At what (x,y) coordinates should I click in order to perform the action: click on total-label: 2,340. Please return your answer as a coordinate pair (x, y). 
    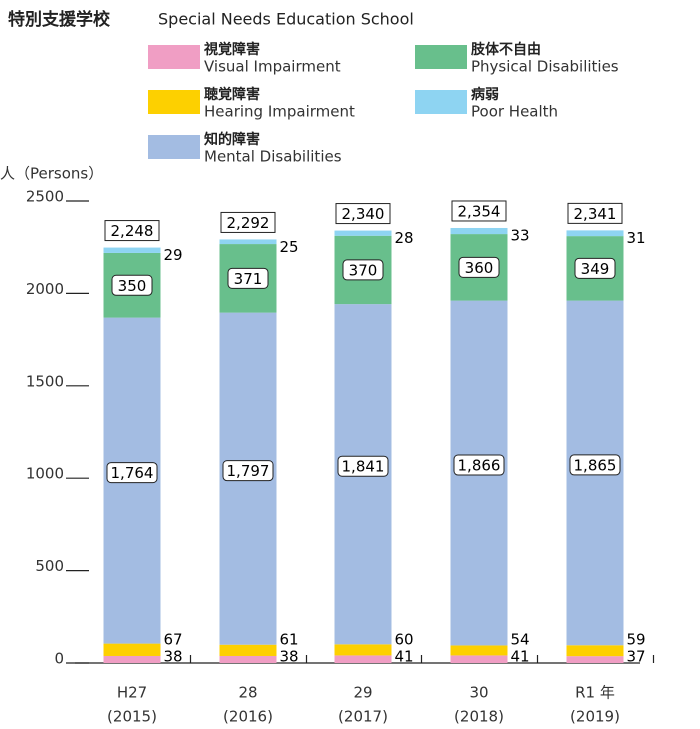
    Looking at the image, I should click on (363, 214).